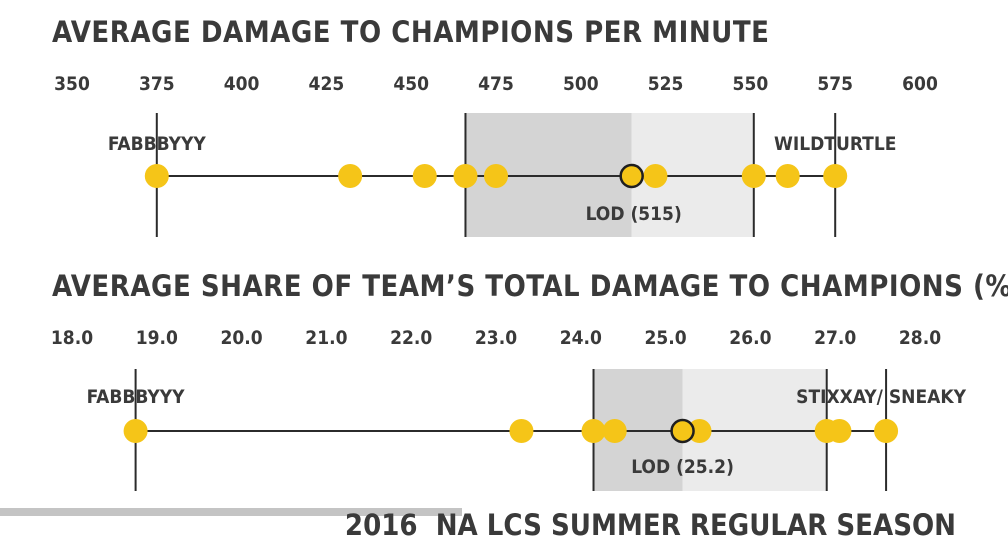 The height and width of the screenshot is (547, 1008). I want to click on x-tick-label: 26.0, so click(750, 338).